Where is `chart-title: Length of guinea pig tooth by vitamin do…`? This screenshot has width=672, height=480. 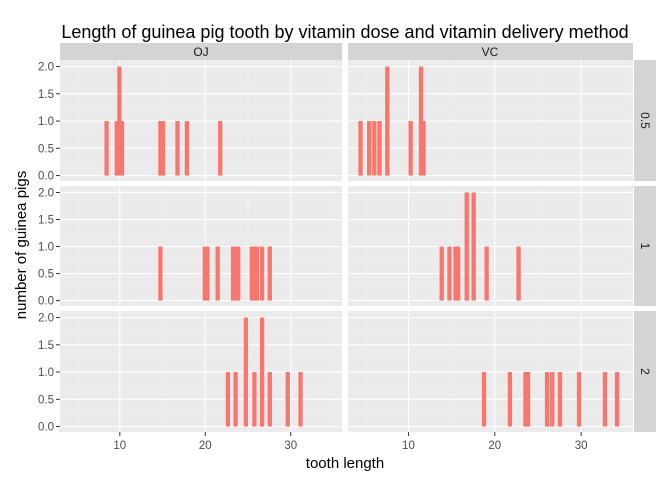
chart-title: Length of guinea pig tooth by vitamin do… is located at coordinates (344, 32).